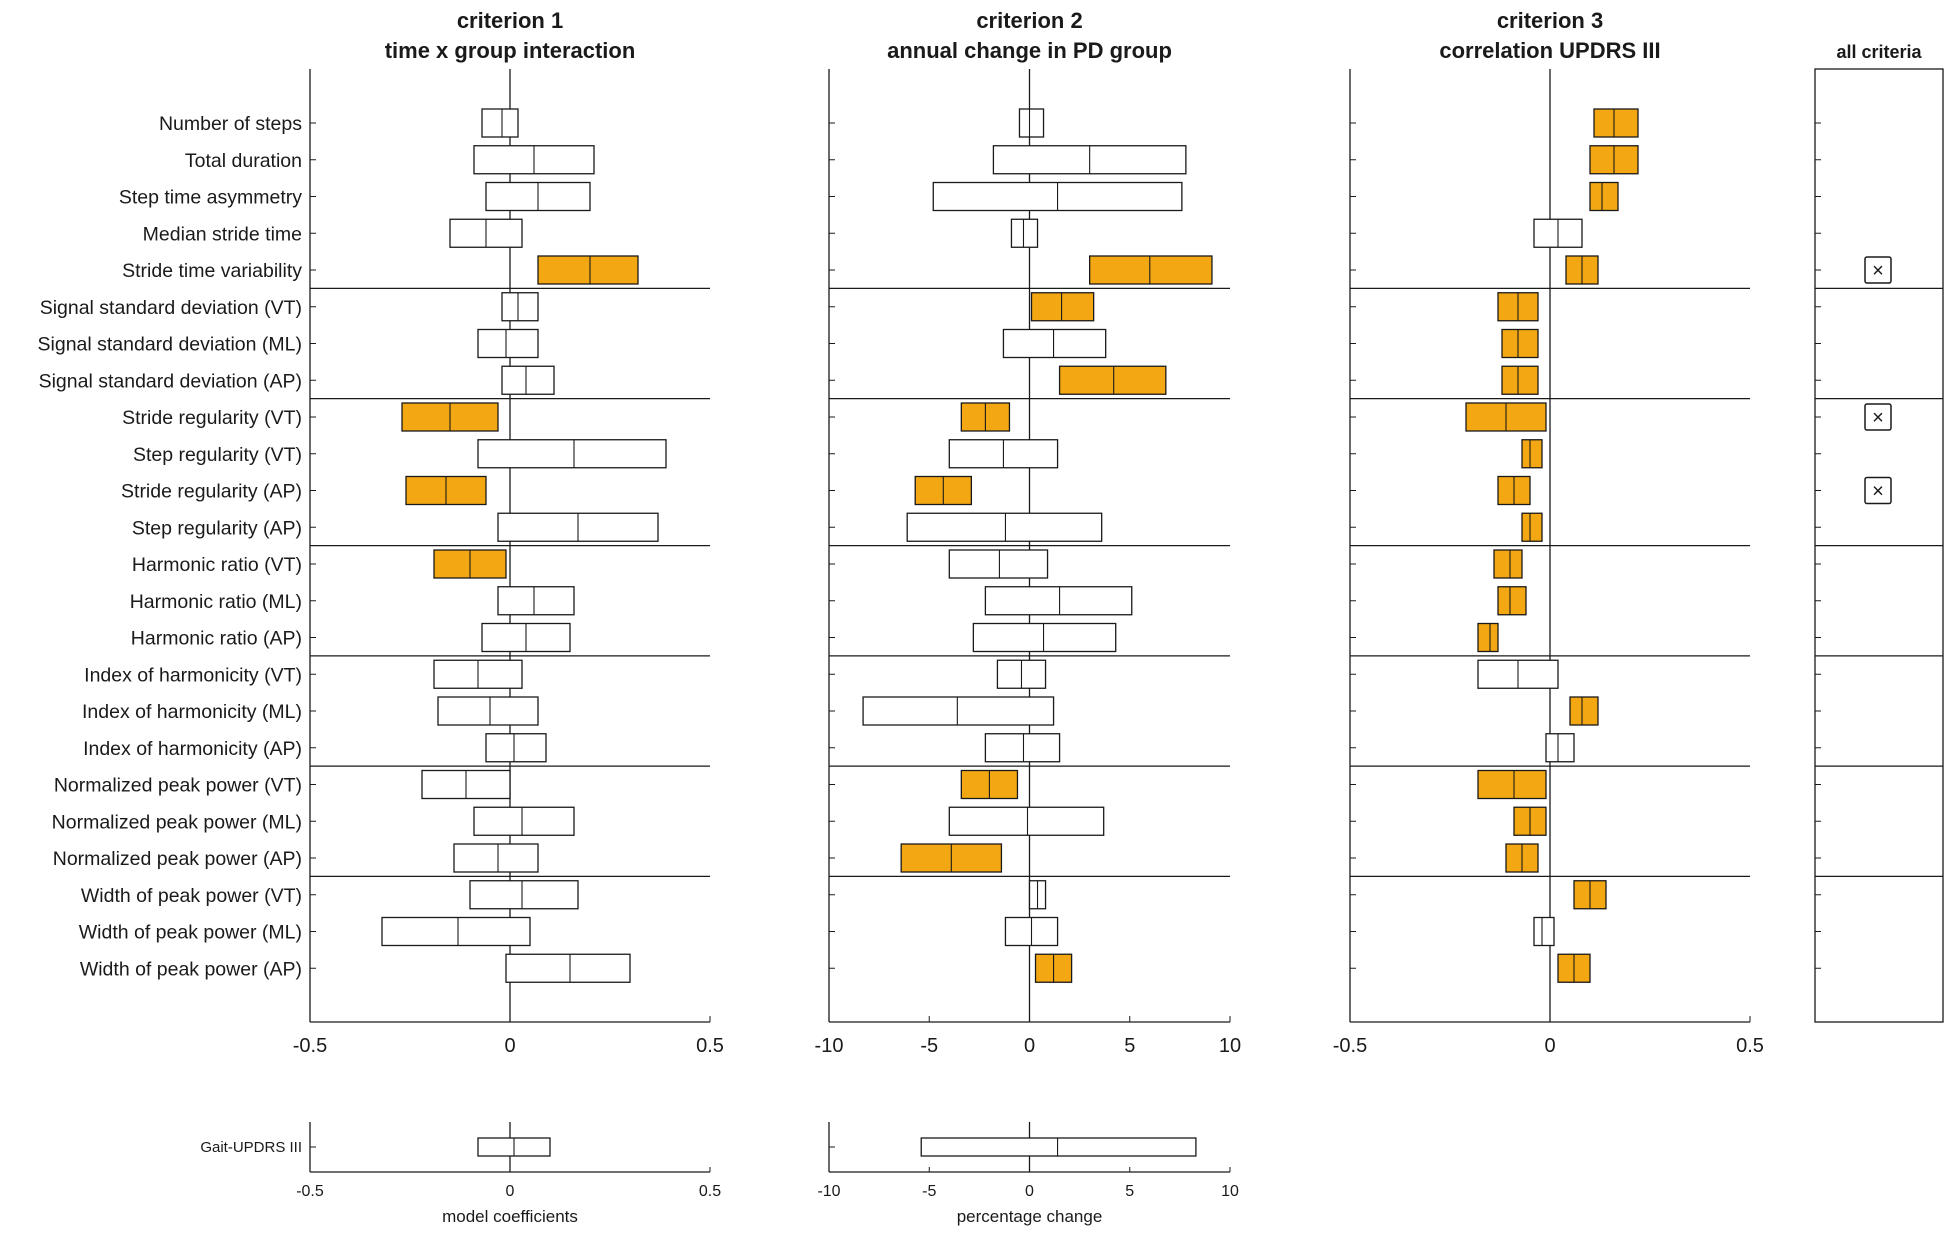  What do you see at coordinates (1029, 20) in the screenshot?
I see `panel-title: criterion 2` at bounding box center [1029, 20].